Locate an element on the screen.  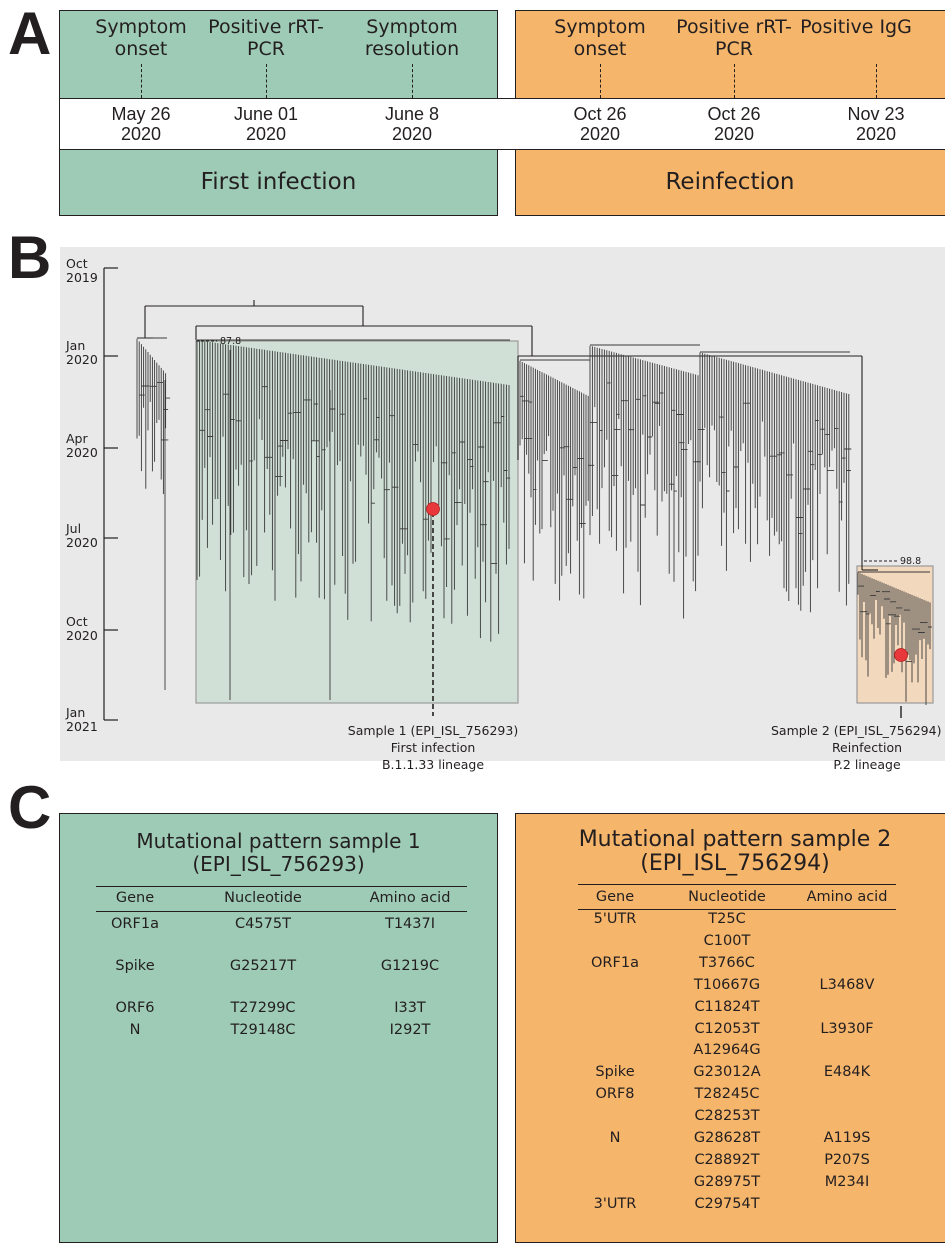
s2-nucleotide-cell: G28975T is located at coordinates (727, 1181).